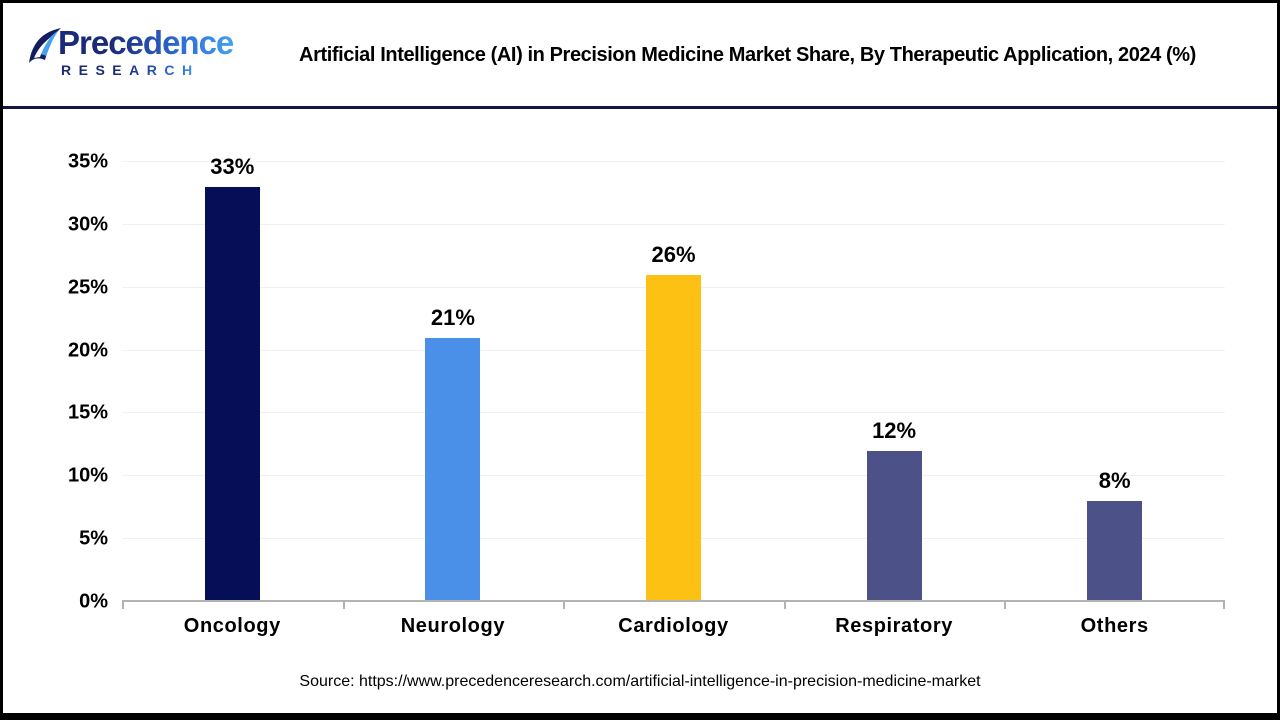 The width and height of the screenshot is (1280, 720). I want to click on y-axis-tick-label: 5%, so click(93, 538).